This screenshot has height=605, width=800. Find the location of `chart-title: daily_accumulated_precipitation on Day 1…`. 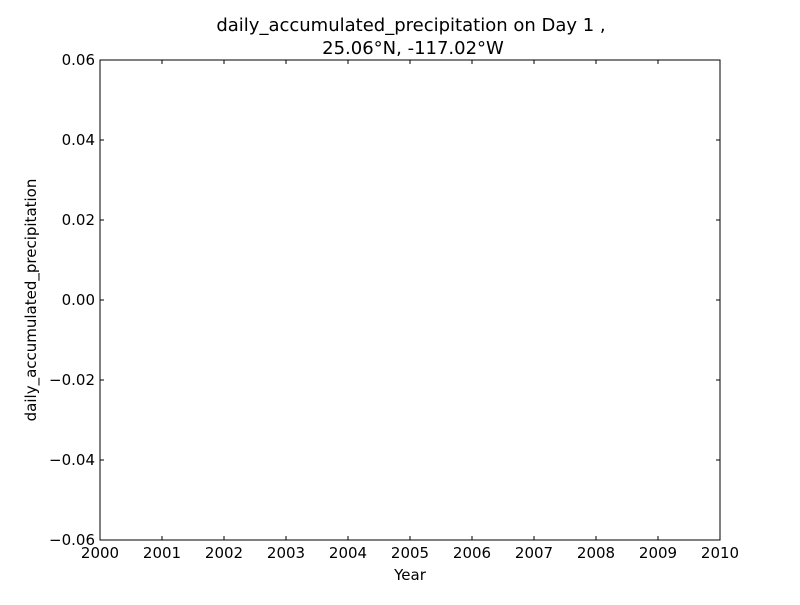

chart-title: daily_accumulated_precipitation on Day 1… is located at coordinates (410, 25).